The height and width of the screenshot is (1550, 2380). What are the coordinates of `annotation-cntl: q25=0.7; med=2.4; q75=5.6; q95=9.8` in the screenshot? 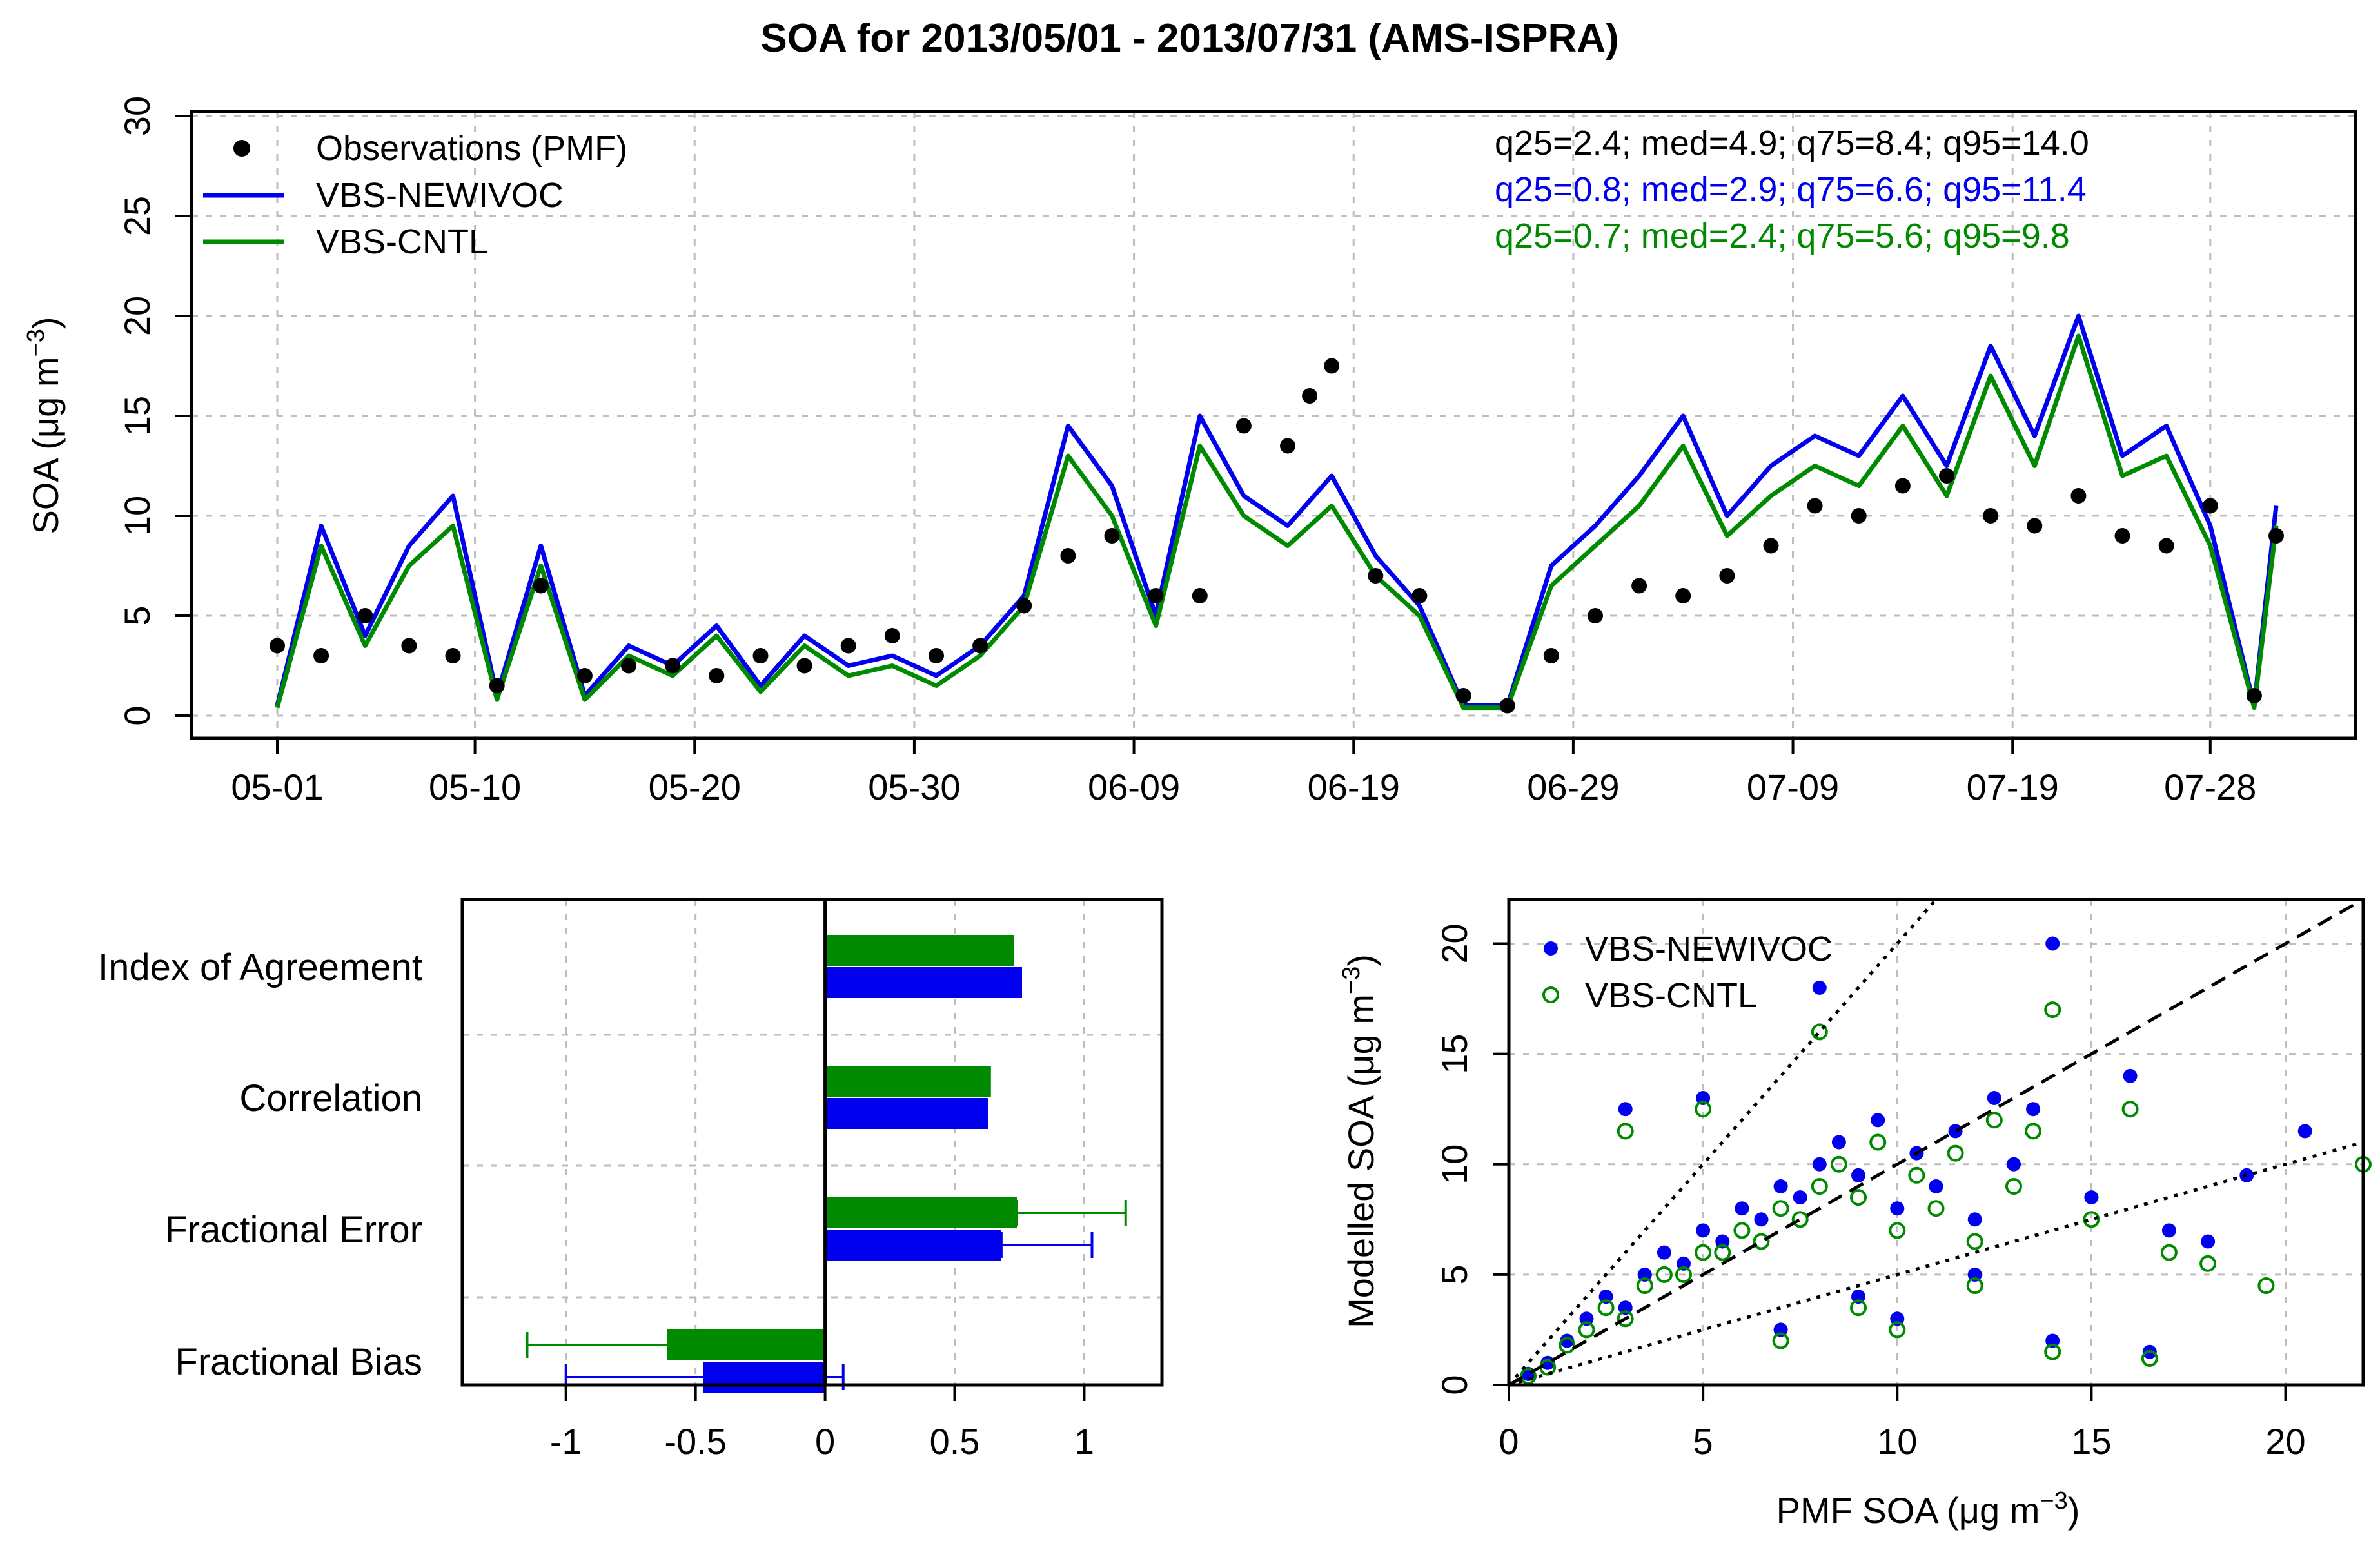 It's located at (1782, 236).